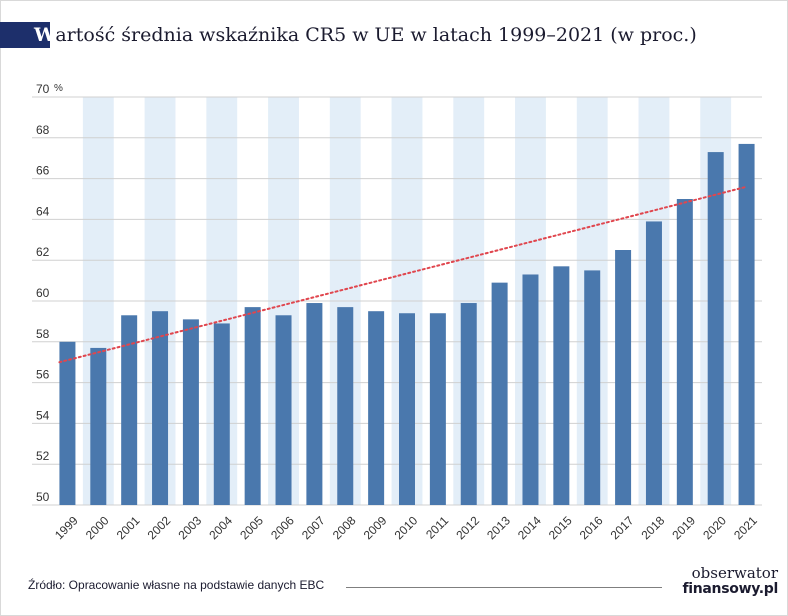 The width and height of the screenshot is (788, 616). What do you see at coordinates (43, 334) in the screenshot?
I see `y-tick-label: 58` at bounding box center [43, 334].